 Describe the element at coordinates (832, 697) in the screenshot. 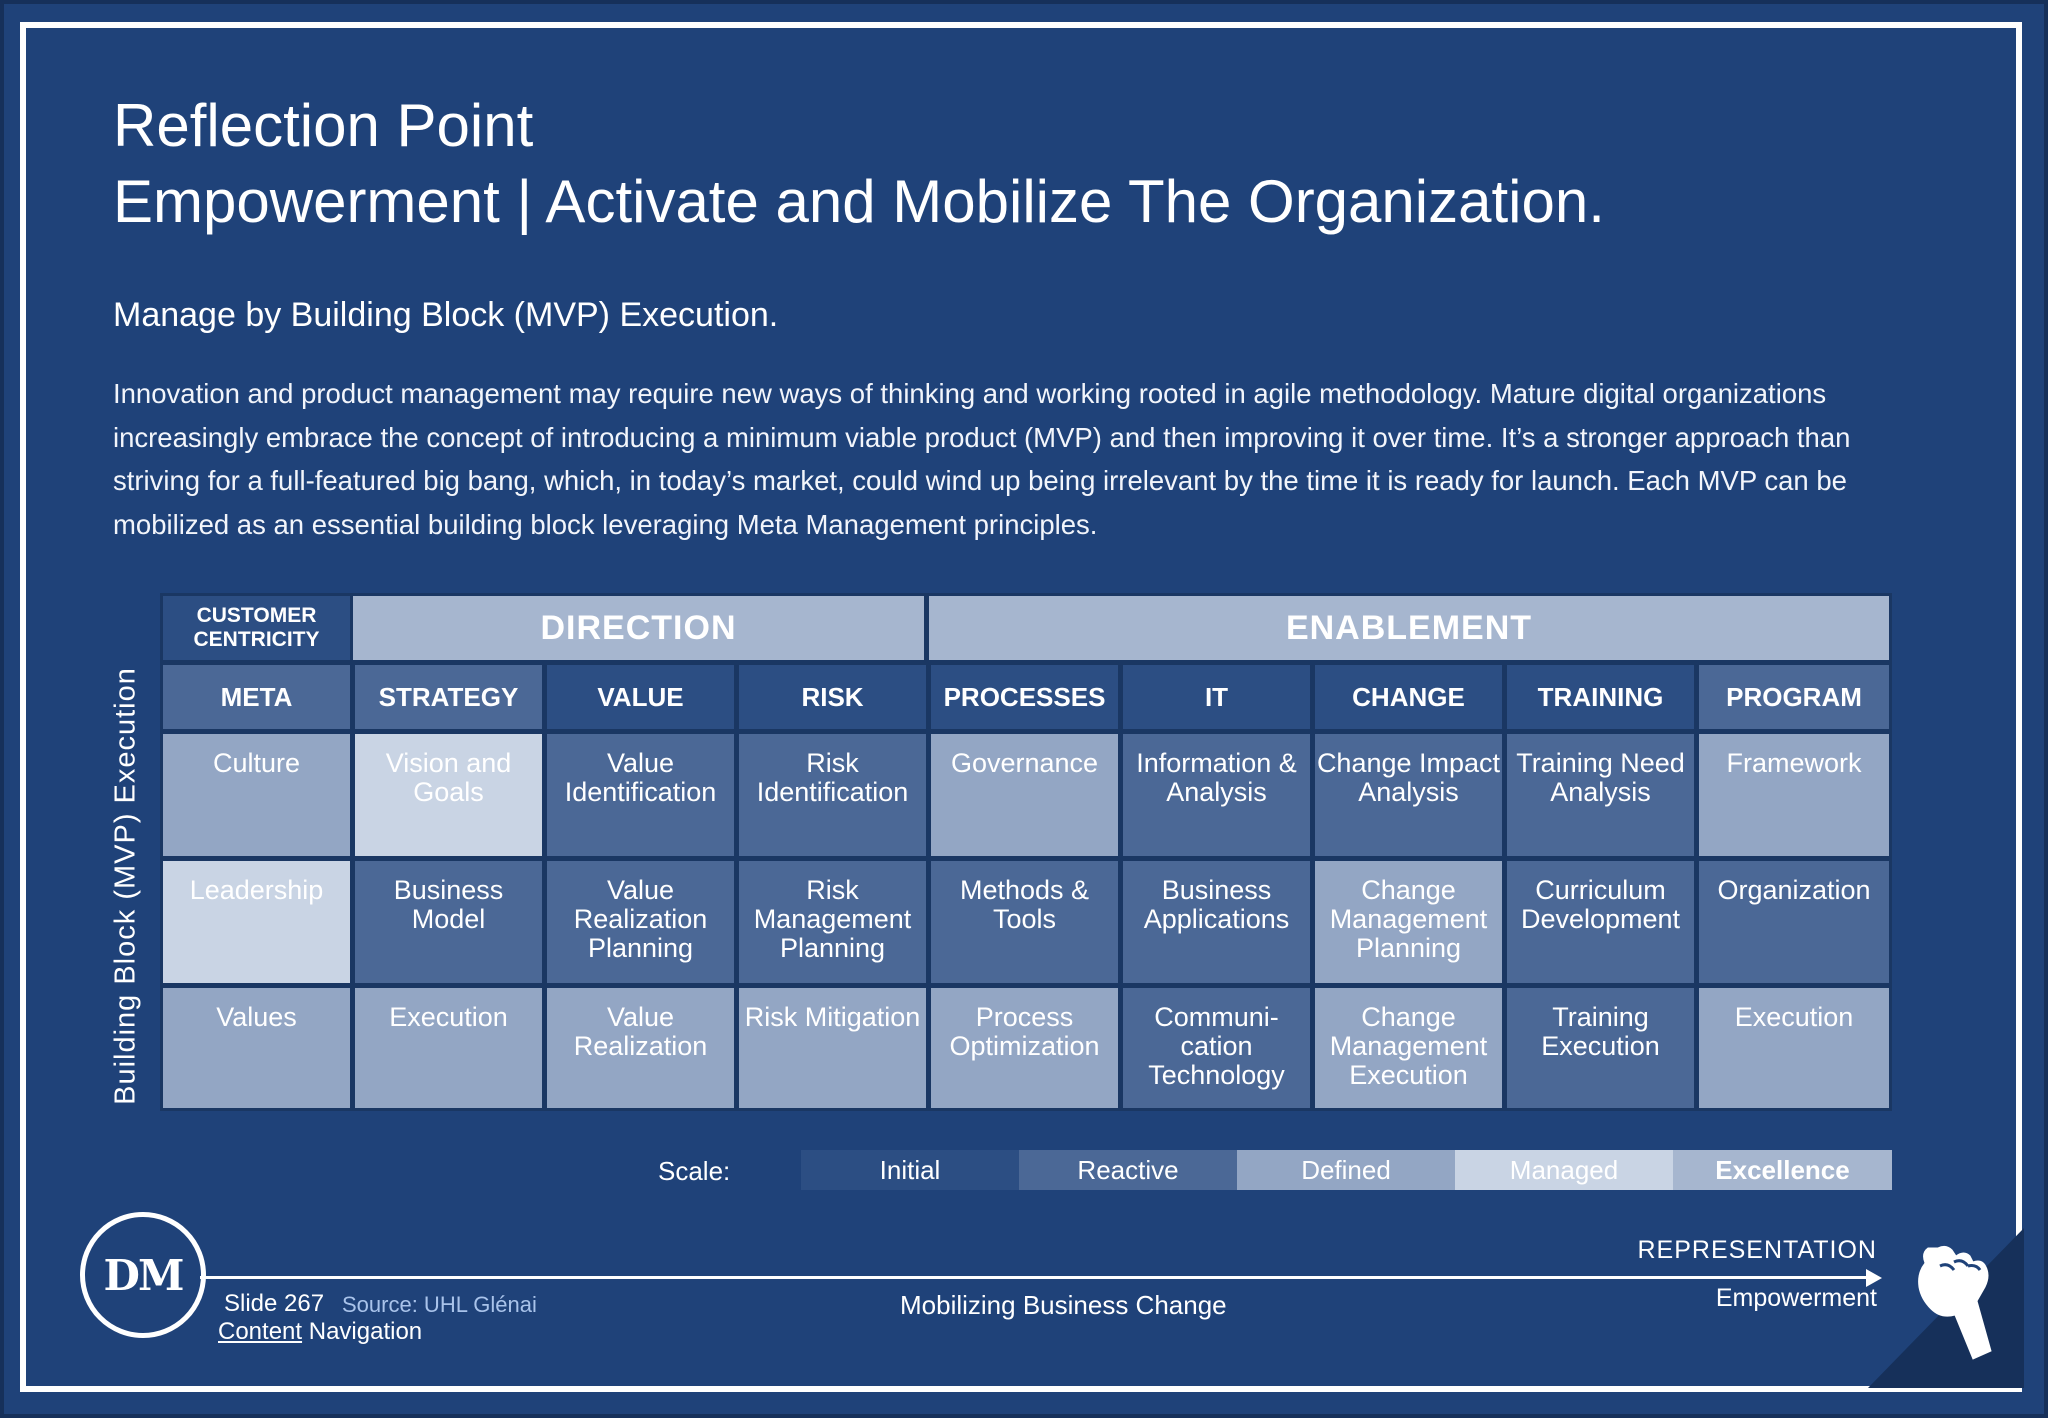

I see `column-header-risk: RISK` at that location.